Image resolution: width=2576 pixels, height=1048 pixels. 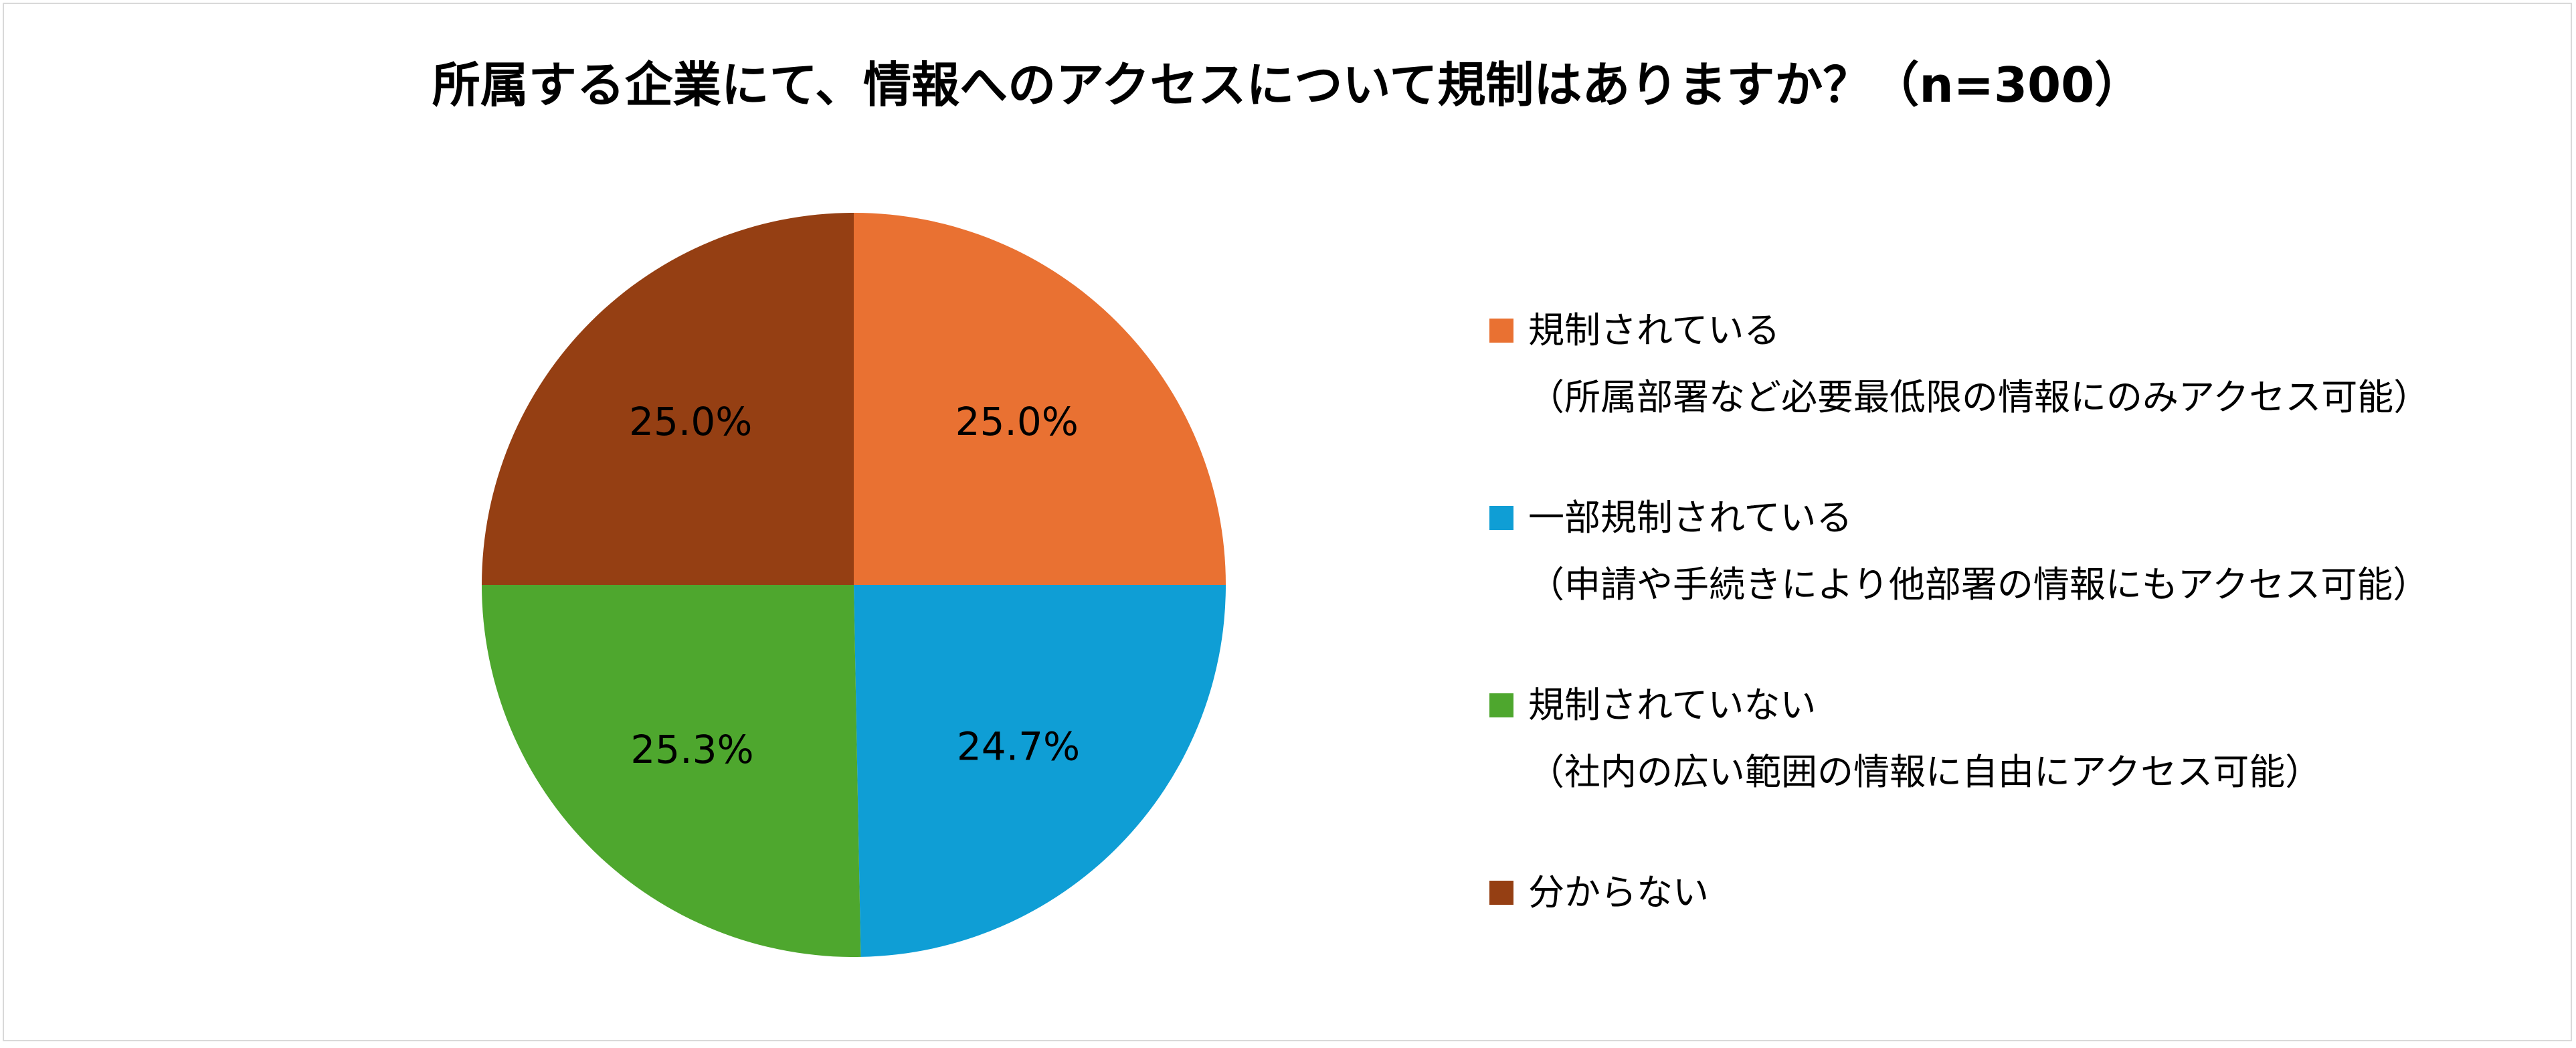 I want to click on slice-regulated, so click(x=1040, y=399).